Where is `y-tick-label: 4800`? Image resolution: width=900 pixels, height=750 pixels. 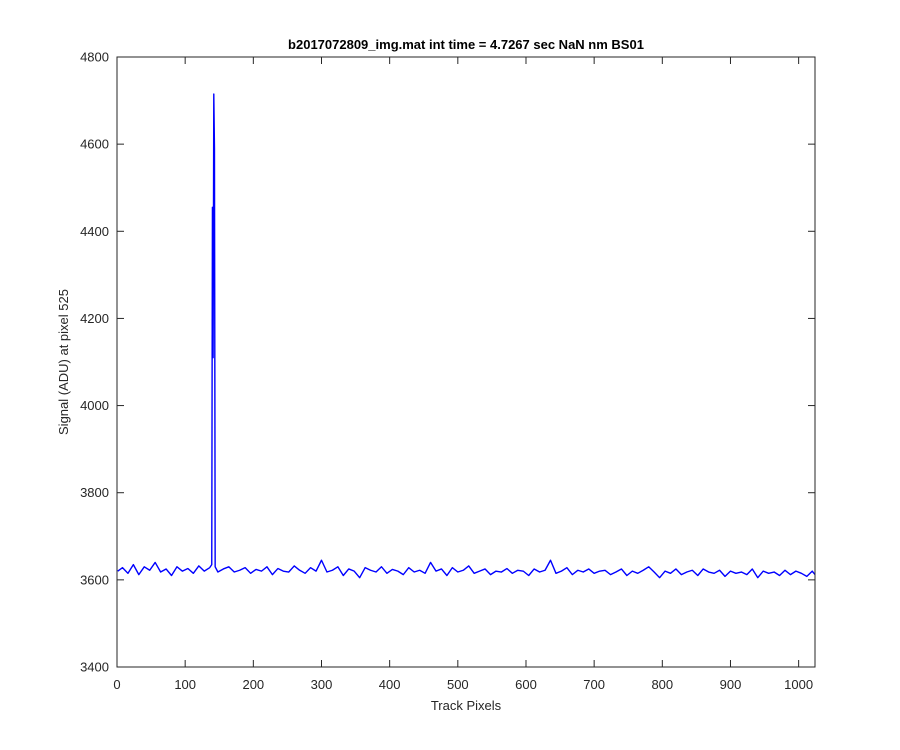 y-tick-label: 4800 is located at coordinates (94, 57).